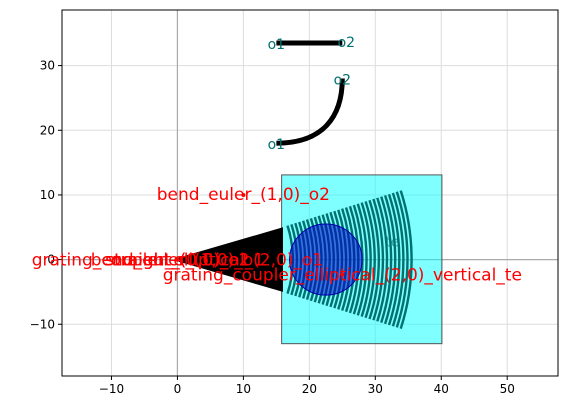 The height and width of the screenshot is (413, 567). Describe the element at coordinates (309, 389) in the screenshot. I see `x-tick-label: 20` at that location.